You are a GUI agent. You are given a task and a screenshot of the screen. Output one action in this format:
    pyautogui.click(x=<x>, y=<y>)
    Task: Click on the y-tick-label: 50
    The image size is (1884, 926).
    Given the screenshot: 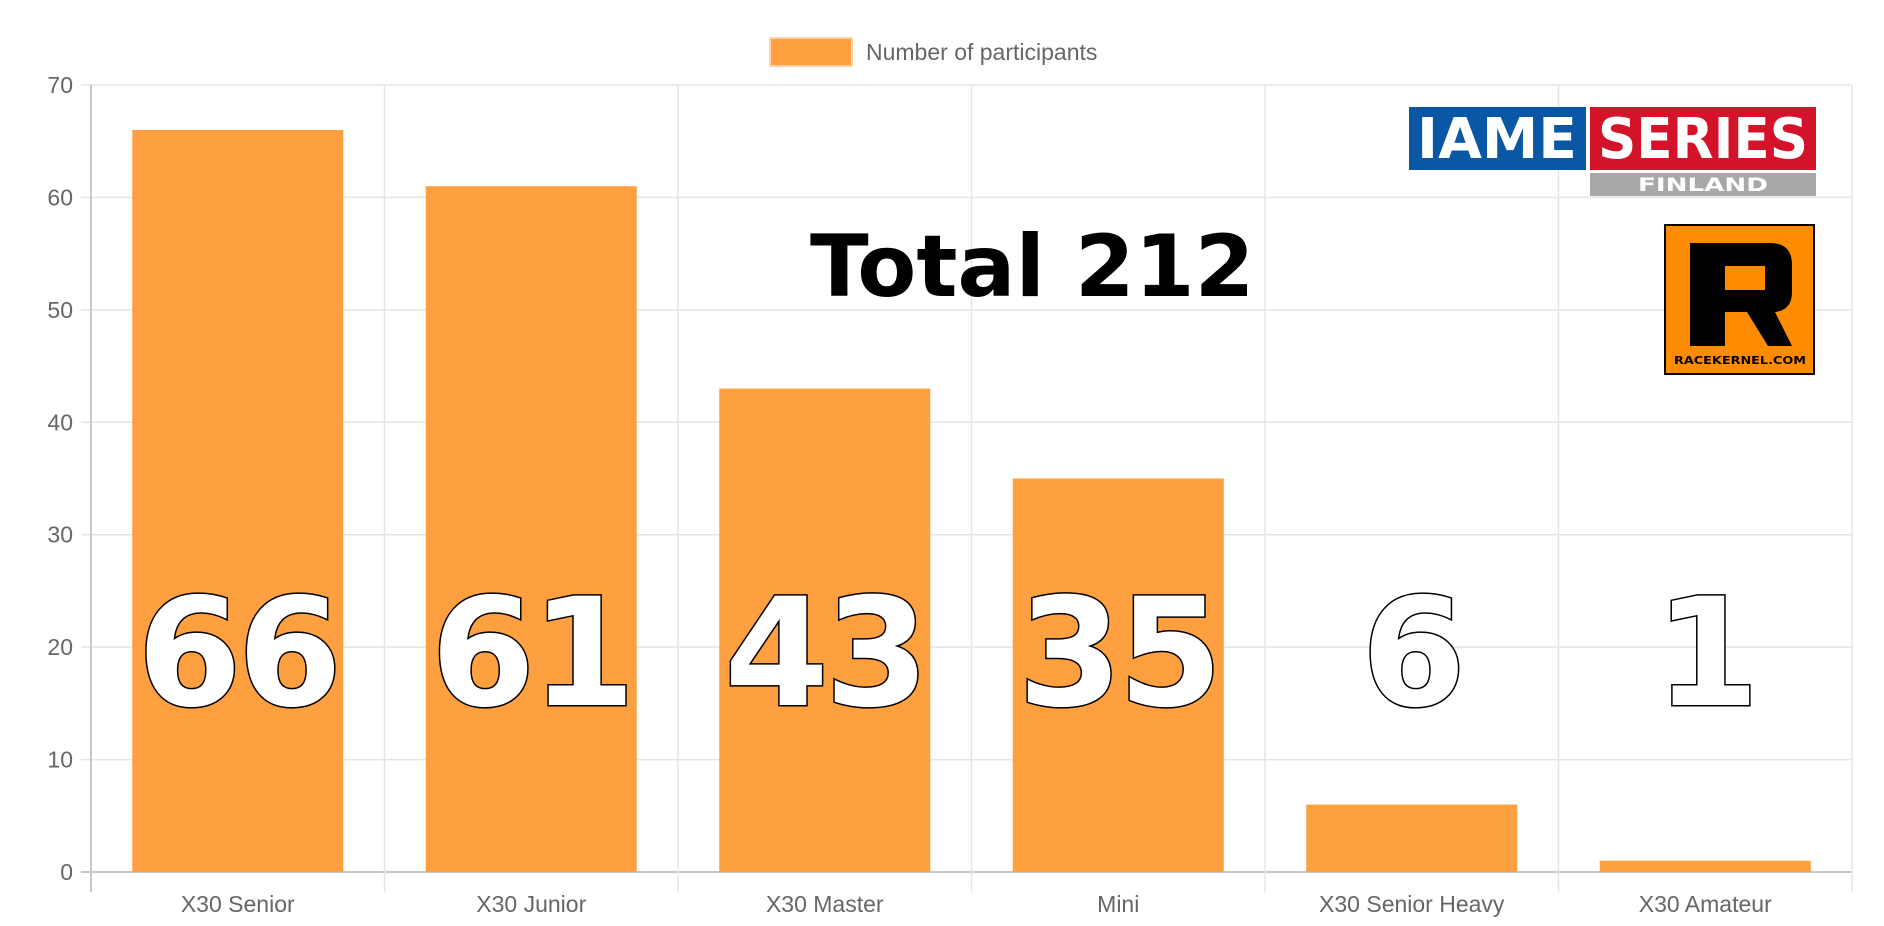 What is the action you would take?
    pyautogui.click(x=60, y=310)
    